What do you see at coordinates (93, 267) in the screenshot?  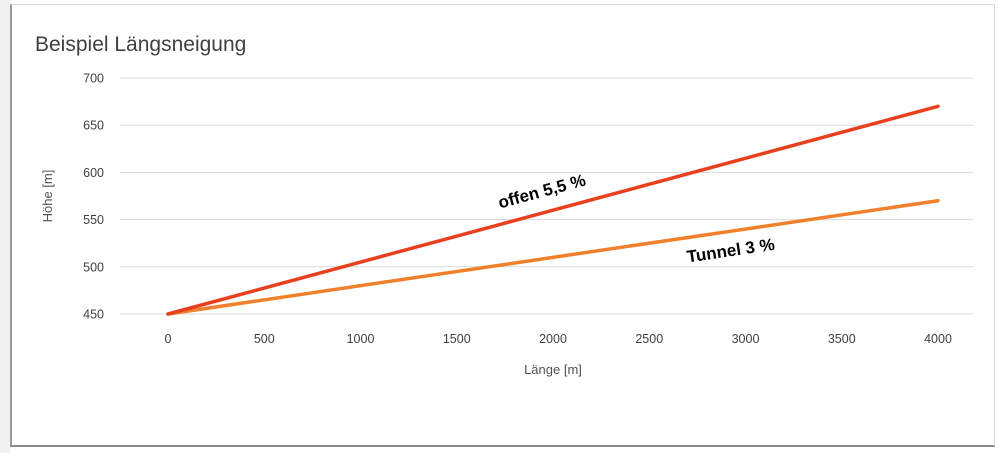 I see `y-tick-label: 500` at bounding box center [93, 267].